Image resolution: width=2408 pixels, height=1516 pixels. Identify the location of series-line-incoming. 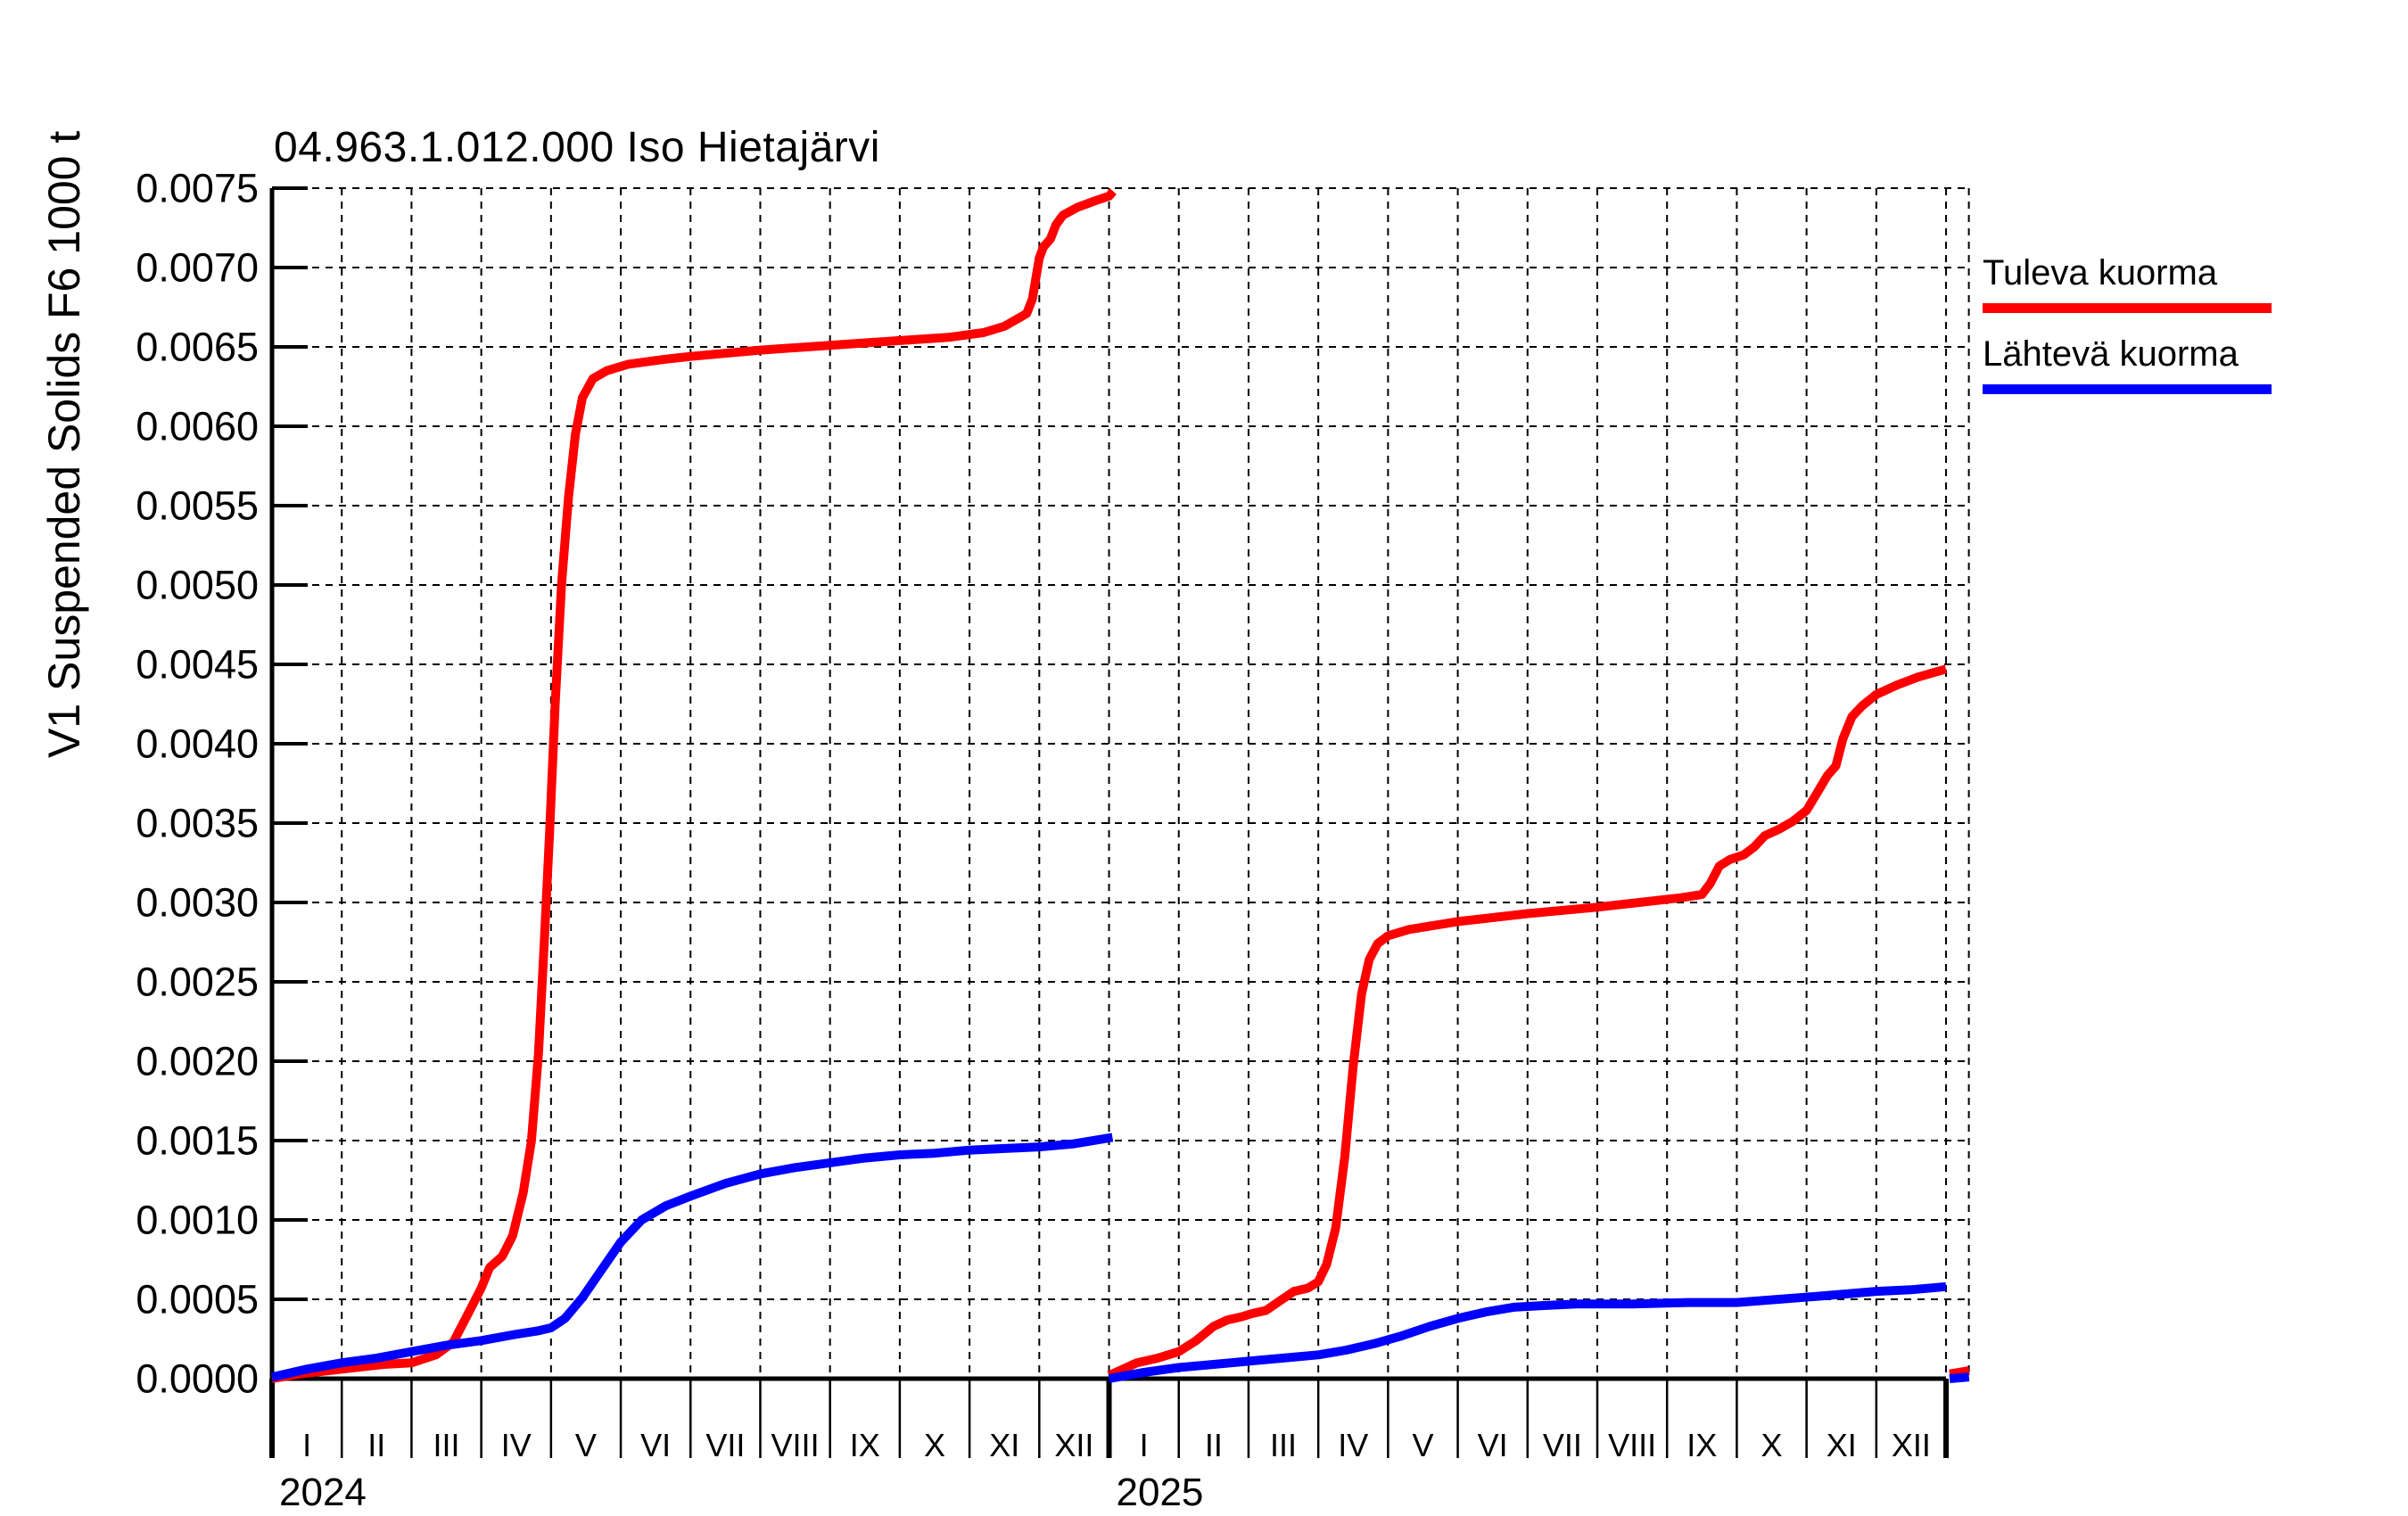
(1959, 1372).